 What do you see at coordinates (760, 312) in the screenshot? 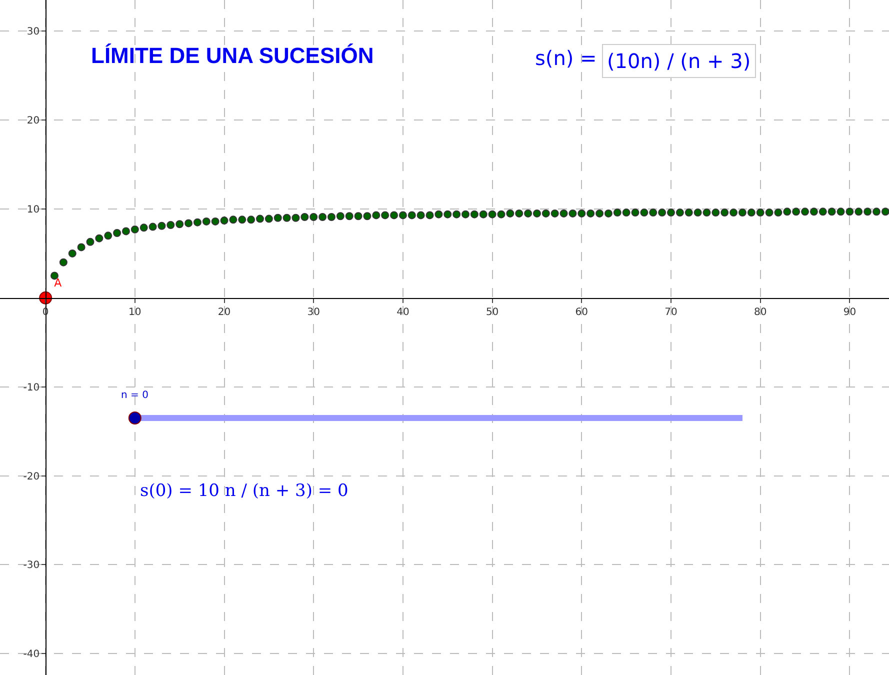
I see `x-tick-label: 80` at bounding box center [760, 312].